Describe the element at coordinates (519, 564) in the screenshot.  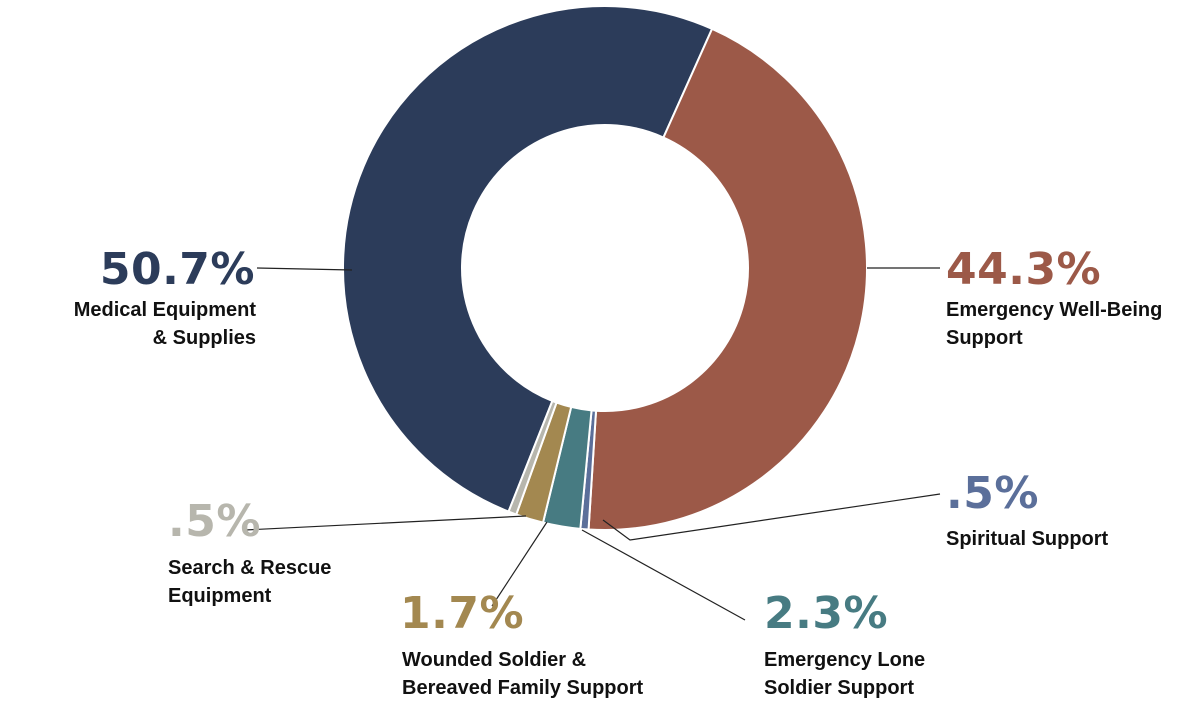
I see `leader-line-wounded-soldier-family` at that location.